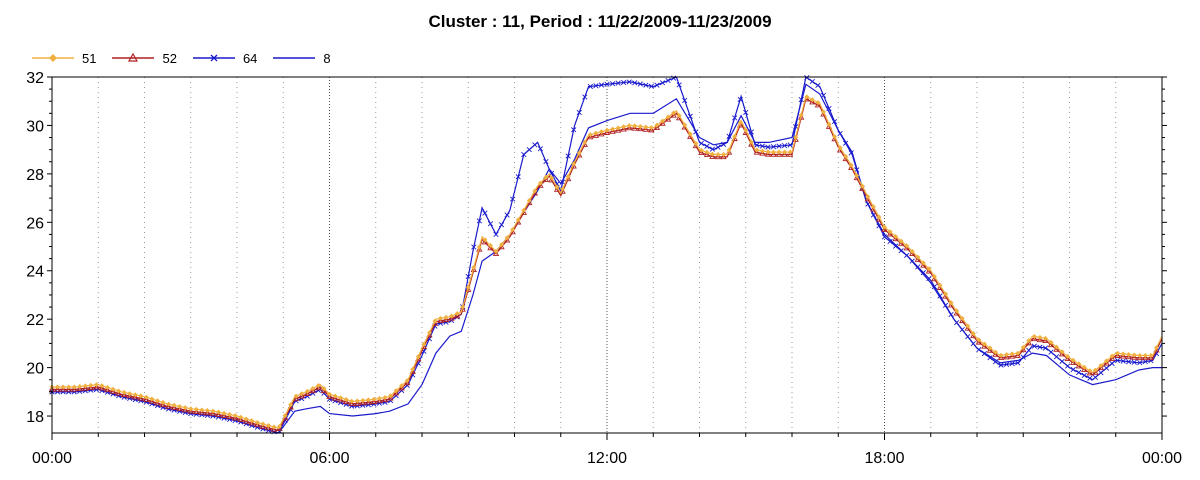 This screenshot has width=1200, height=480. What do you see at coordinates (607, 450) in the screenshot?
I see `x-axis-ticks: 00:00 06:00 12:00 18:00 00:00` at bounding box center [607, 450].